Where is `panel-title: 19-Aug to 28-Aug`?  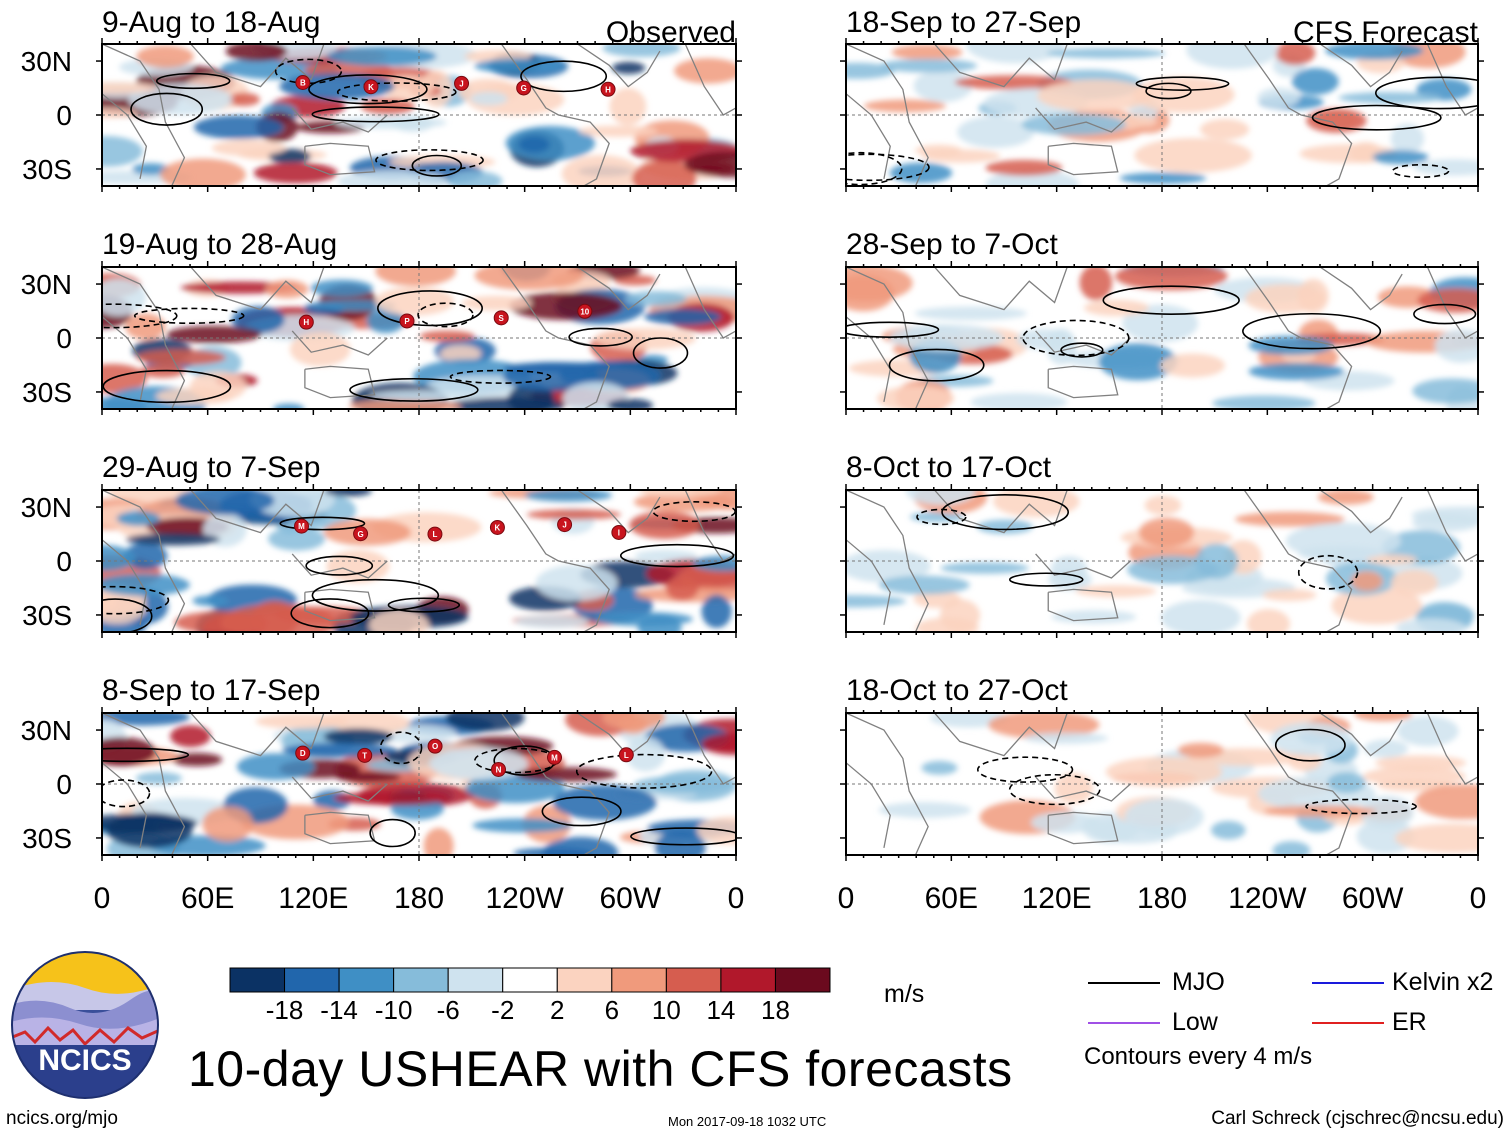 panel-title: 19-Aug to 28-Aug is located at coordinates (219, 244).